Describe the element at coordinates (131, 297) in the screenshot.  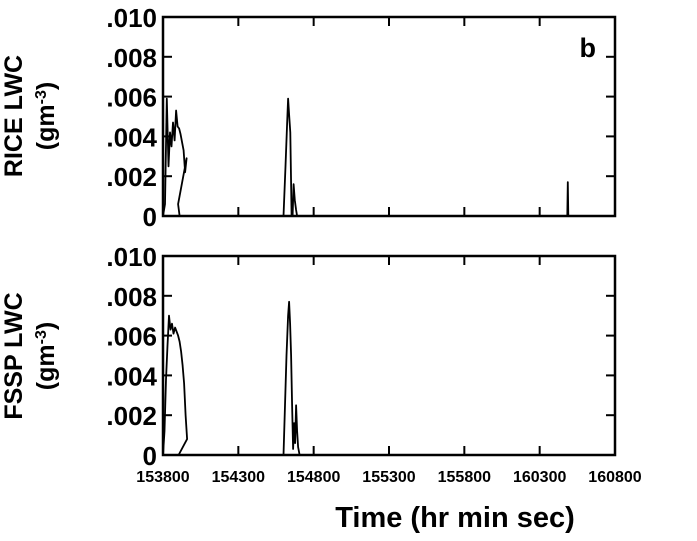
I see `fssp-lwc-y-tick-label: .008` at that location.